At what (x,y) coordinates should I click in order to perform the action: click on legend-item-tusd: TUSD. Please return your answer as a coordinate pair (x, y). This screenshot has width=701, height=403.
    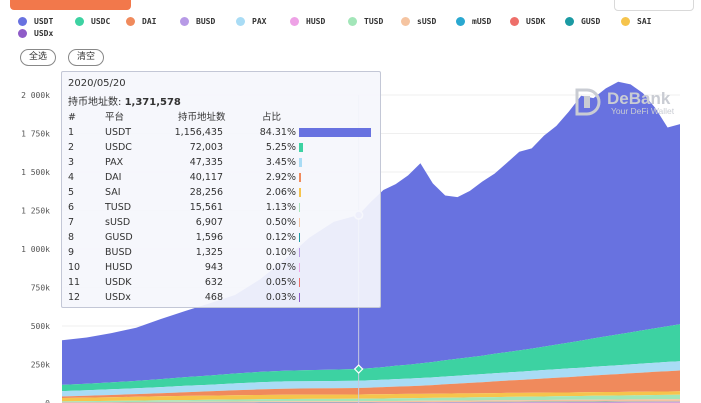
    Looking at the image, I should click on (365, 21).